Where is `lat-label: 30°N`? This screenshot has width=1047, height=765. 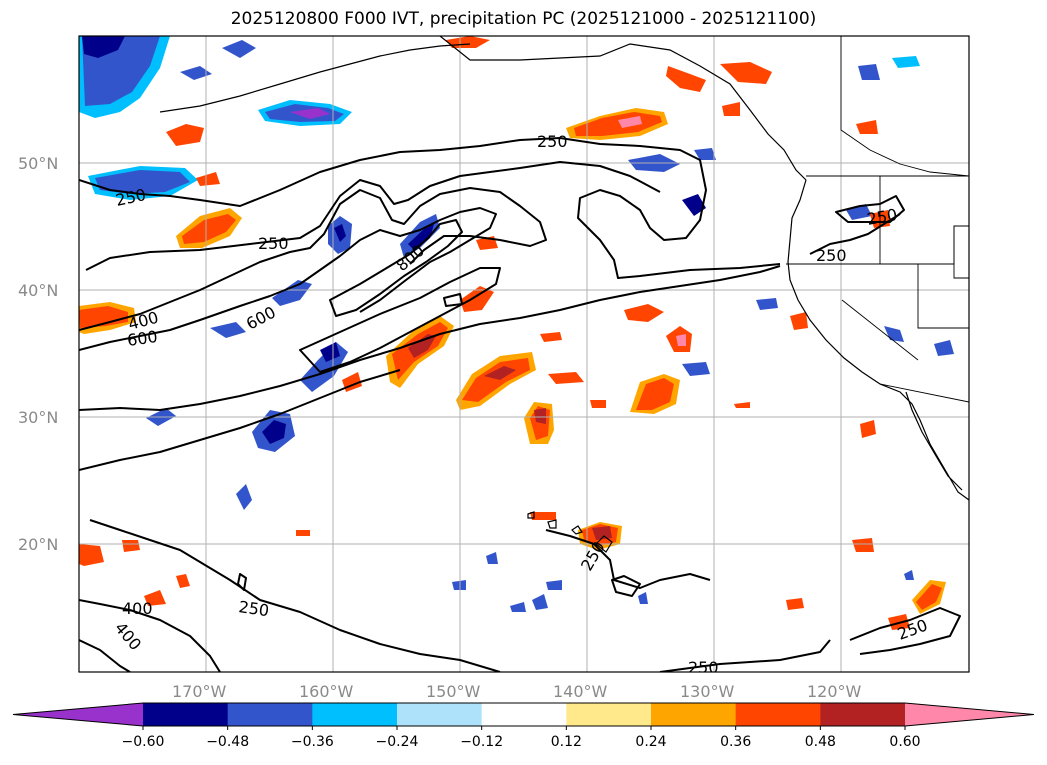
lat-label: 30°N is located at coordinates (38, 417).